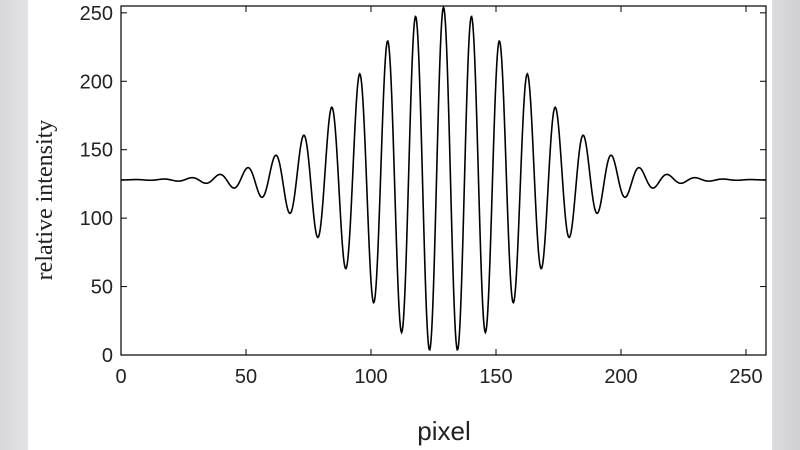  I want to click on x-tick-label: 150, so click(495, 377).